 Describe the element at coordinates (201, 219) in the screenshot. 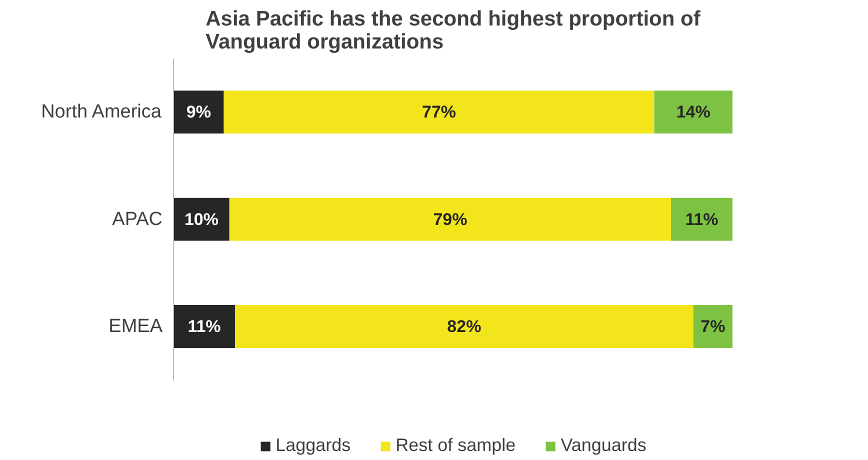

I see `data-label: 10%` at that location.